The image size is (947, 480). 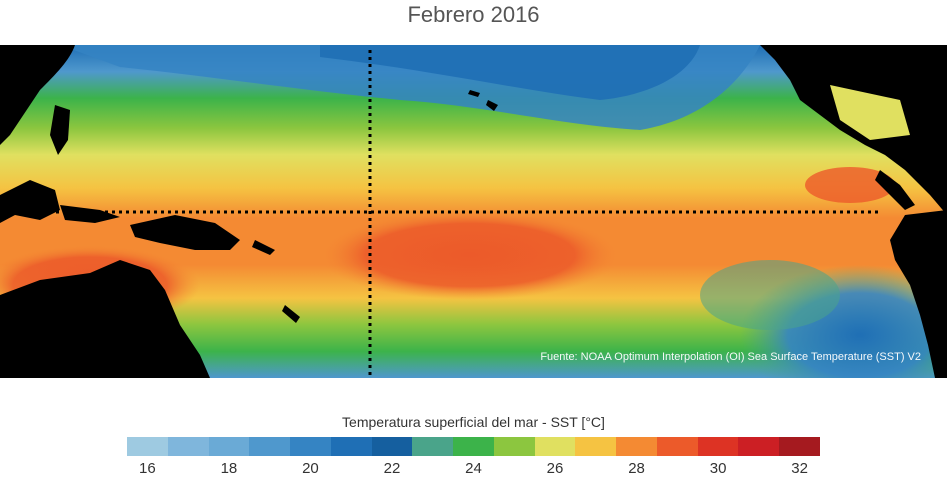 What do you see at coordinates (799, 468) in the screenshot?
I see `colorbar-tick-label: 32` at bounding box center [799, 468].